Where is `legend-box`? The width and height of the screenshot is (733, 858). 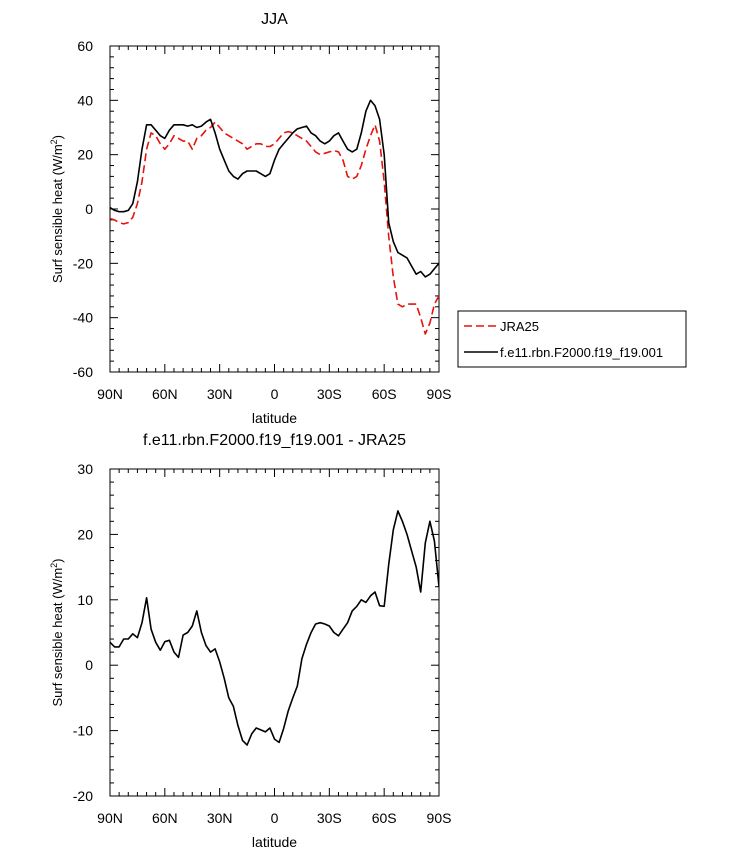
legend-box is located at coordinates (572, 339).